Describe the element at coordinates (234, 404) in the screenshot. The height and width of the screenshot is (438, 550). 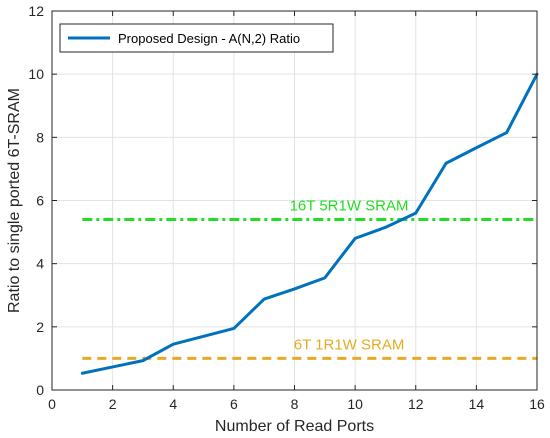
I see `x-tick-label: 6` at that location.